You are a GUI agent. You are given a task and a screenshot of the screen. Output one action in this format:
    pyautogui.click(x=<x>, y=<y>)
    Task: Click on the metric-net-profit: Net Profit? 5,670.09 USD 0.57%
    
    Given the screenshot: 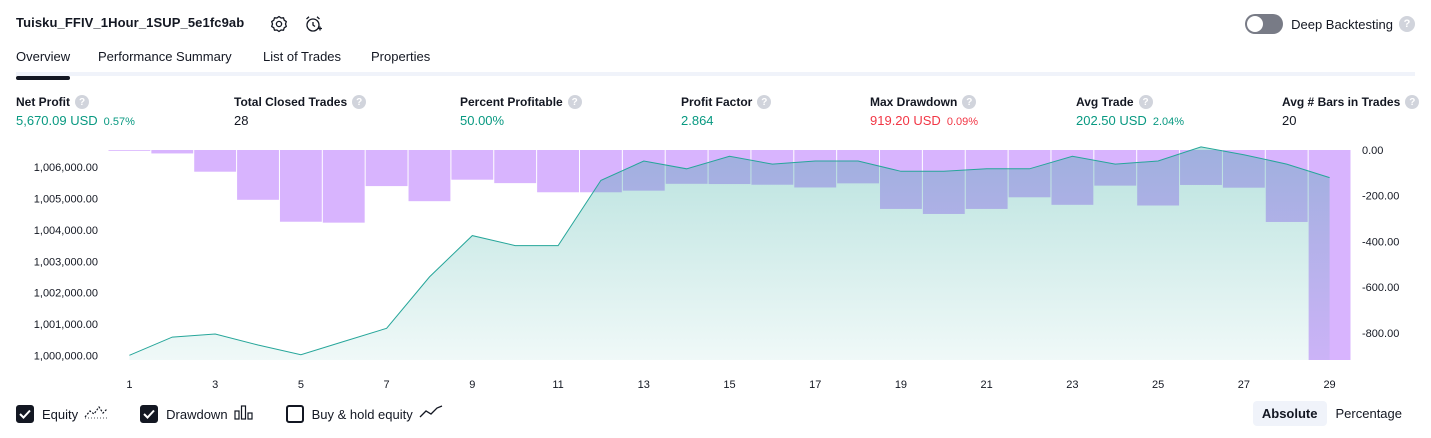 What is the action you would take?
    pyautogui.click(x=75, y=111)
    